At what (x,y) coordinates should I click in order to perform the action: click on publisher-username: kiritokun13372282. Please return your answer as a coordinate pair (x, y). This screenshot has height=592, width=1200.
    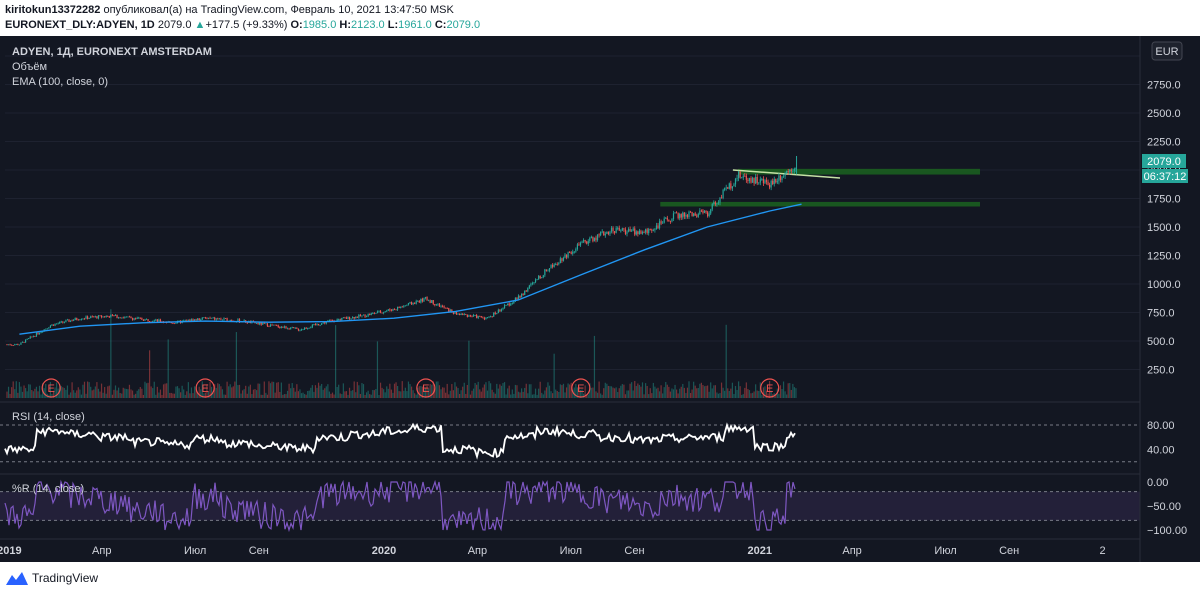
    Looking at the image, I should click on (53, 10).